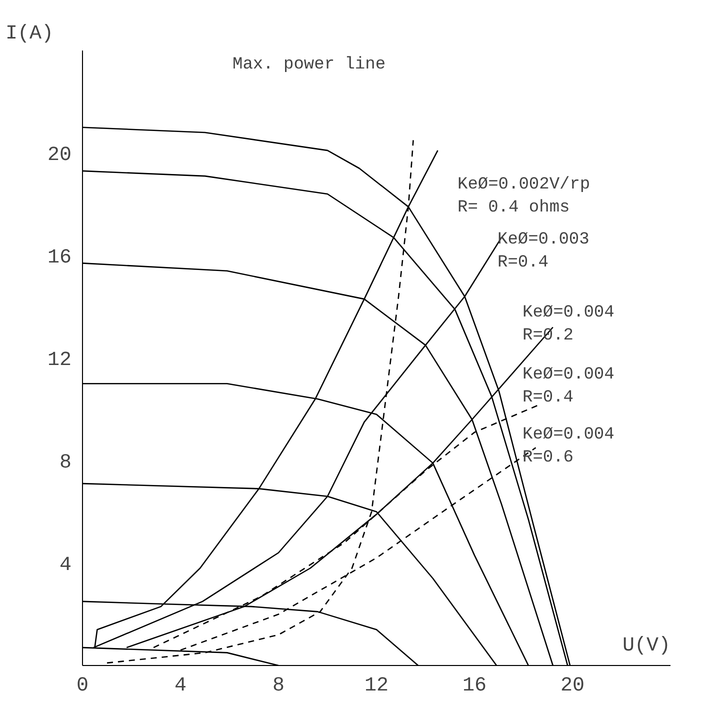  What do you see at coordinates (180, 686) in the screenshot?
I see `x-tick-label: 4` at bounding box center [180, 686].